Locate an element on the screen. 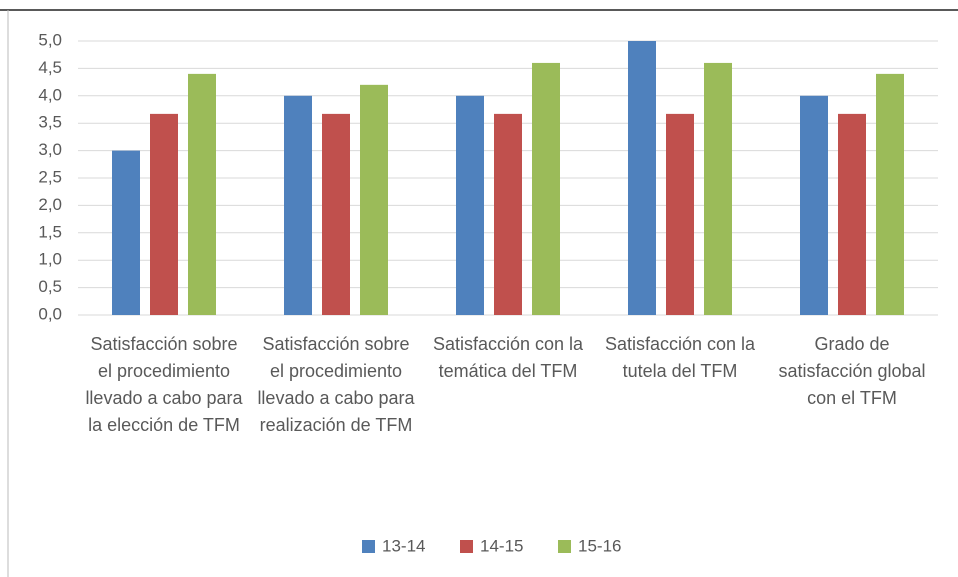  x-tick-label: Grado de satisfacción global con el TFM is located at coordinates (852, 371).